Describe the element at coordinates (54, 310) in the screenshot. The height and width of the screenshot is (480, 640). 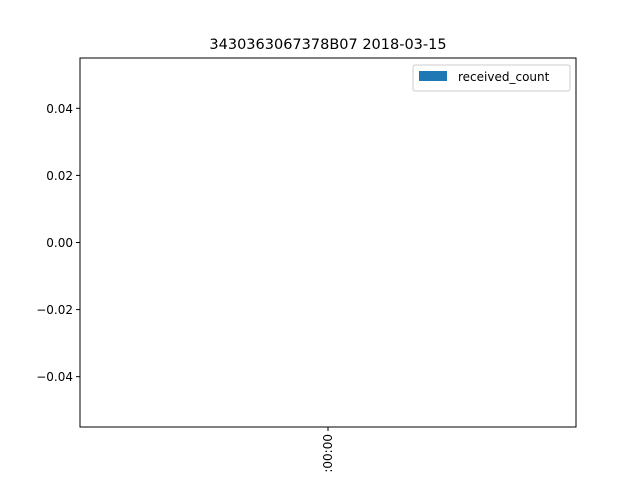
I see `y-tick-label: −0.02` at that location.